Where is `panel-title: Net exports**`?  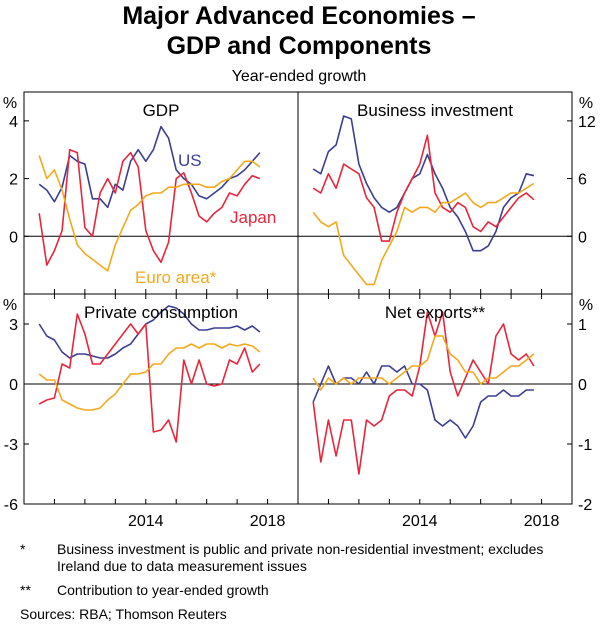
panel-title: Net exports** is located at coordinates (435, 312).